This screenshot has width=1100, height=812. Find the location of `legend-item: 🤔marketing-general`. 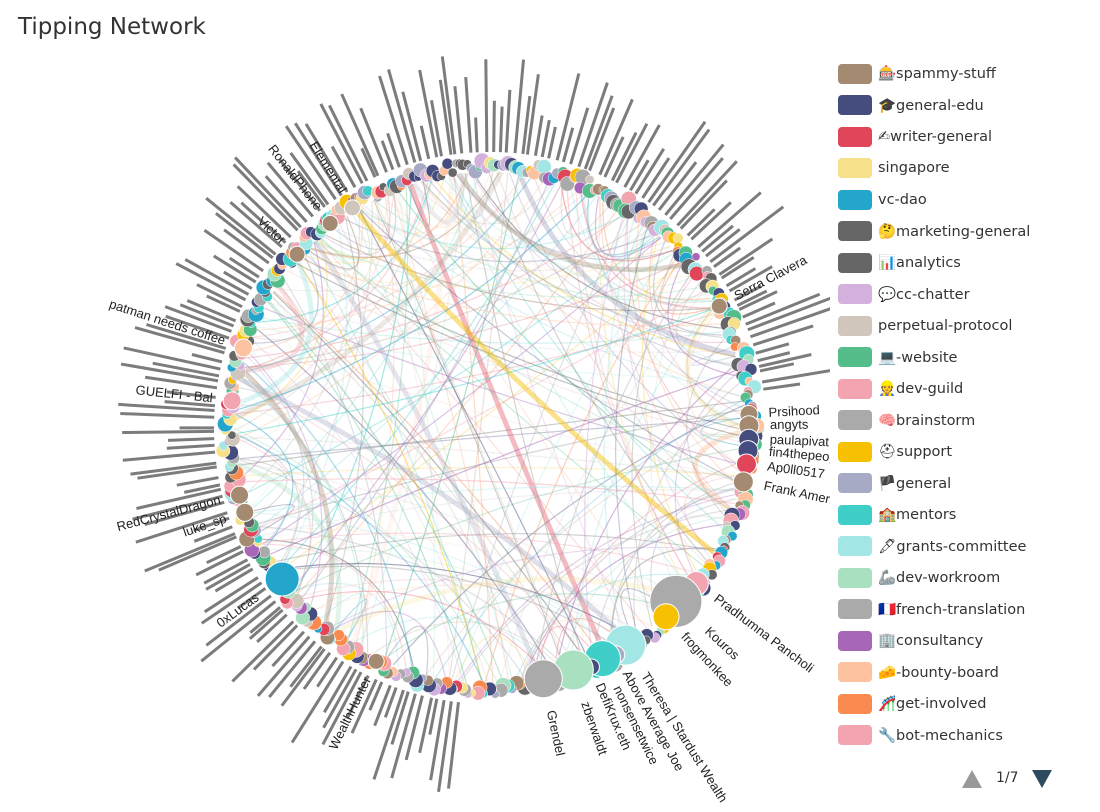

legend-item: 🤔marketing-general is located at coordinates (963, 232).